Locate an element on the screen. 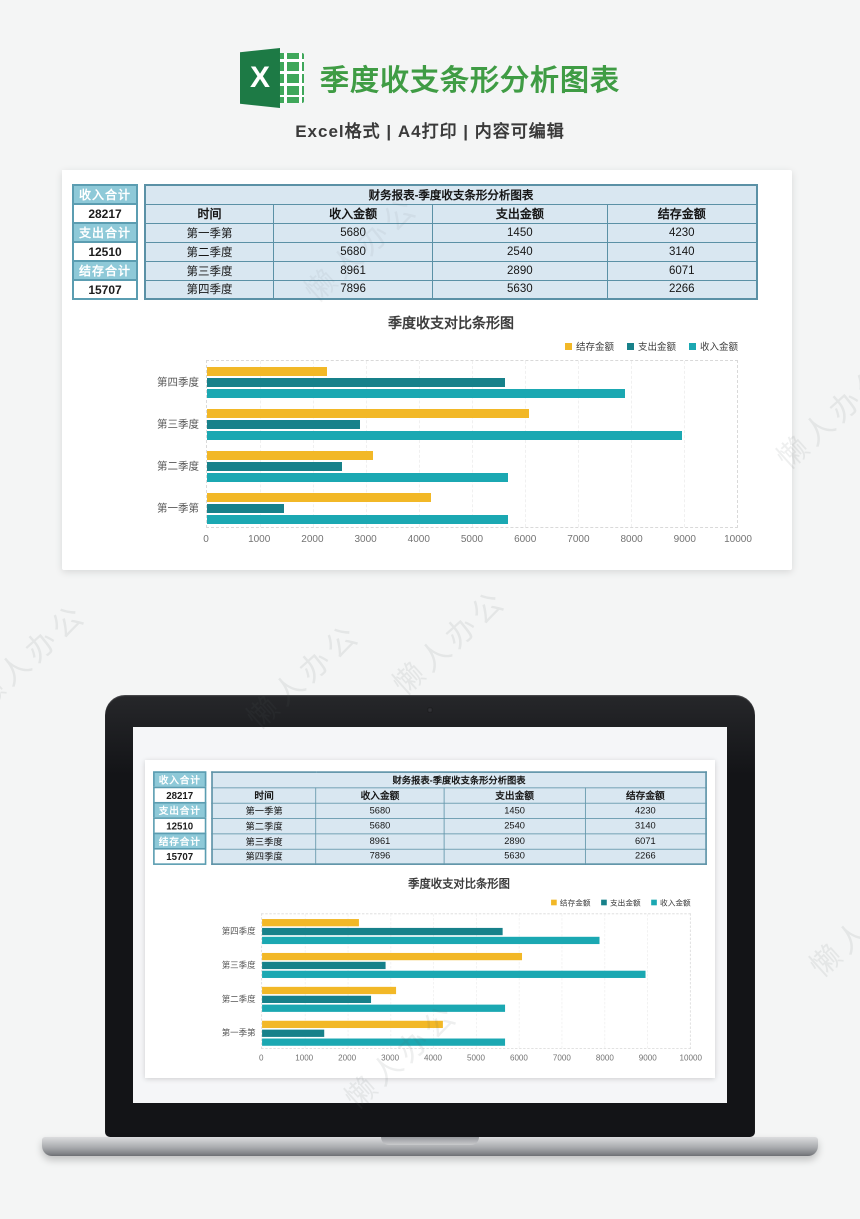 This screenshot has width=860, height=1219. cell: 5680 is located at coordinates (353, 232).